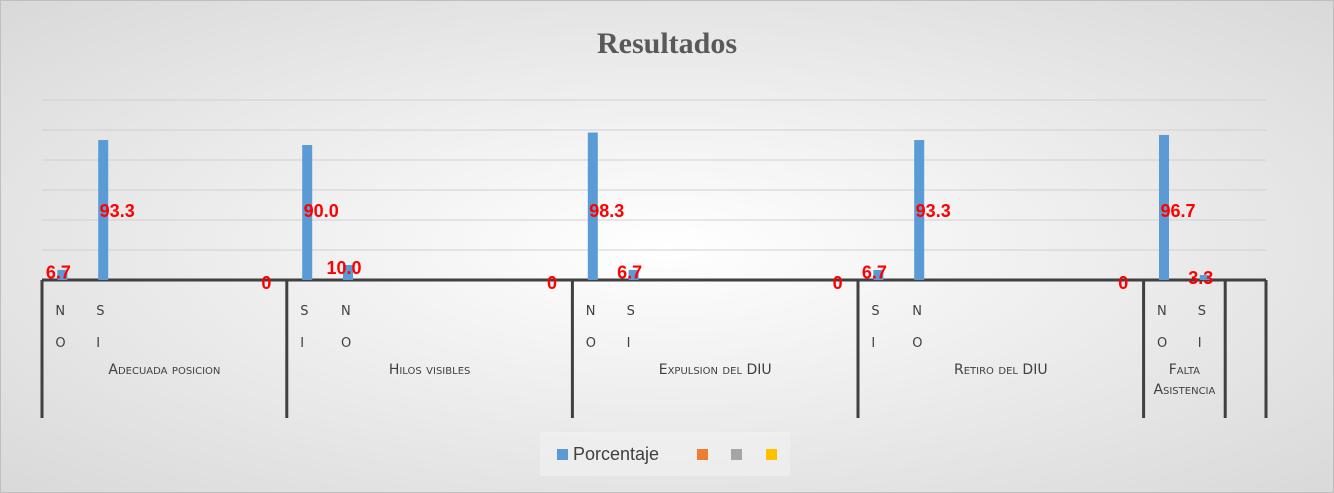 This screenshot has height=493, width=1334. I want to click on group-label: Falta Asistencia, so click(1184, 380).